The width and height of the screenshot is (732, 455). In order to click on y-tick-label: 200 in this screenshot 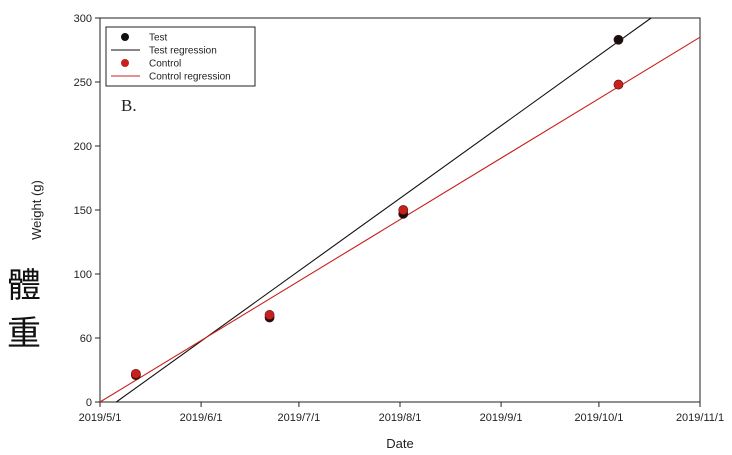, I will do `click(83, 147)`.